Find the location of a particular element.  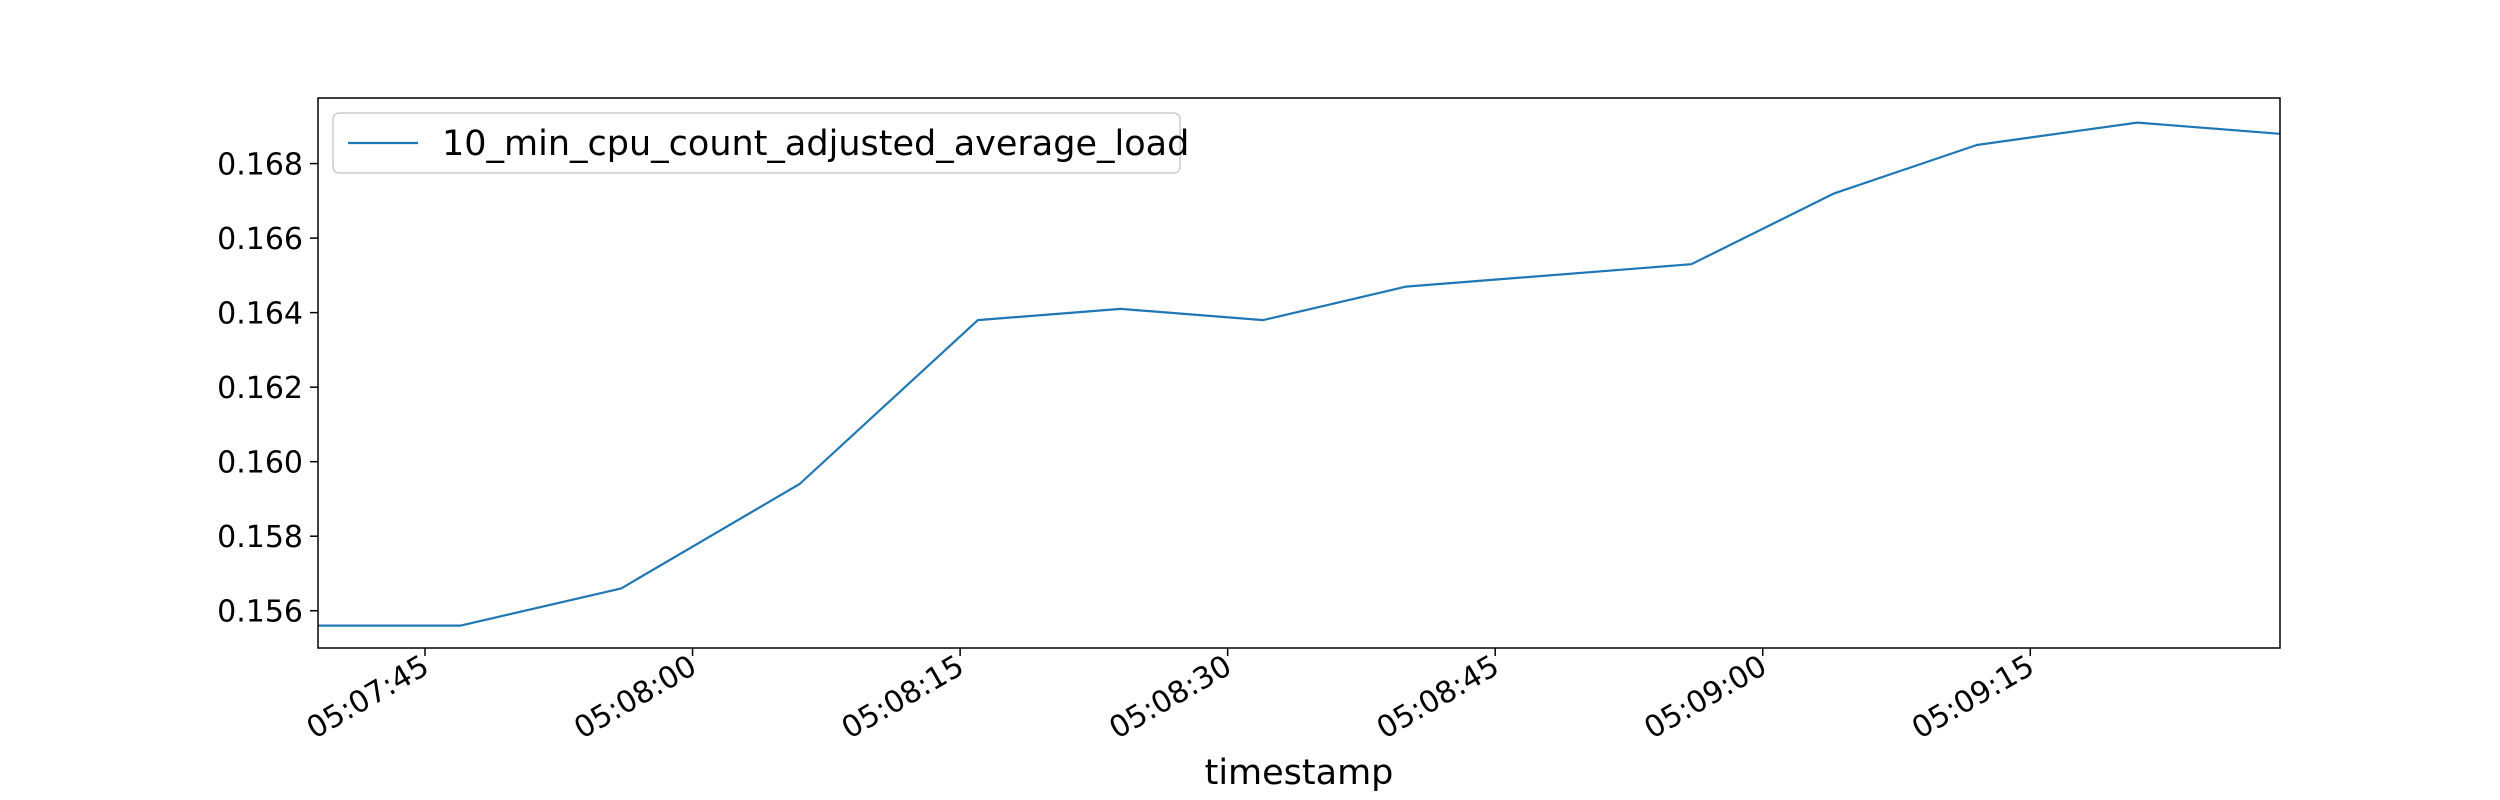

y-tick-label: 0.162 is located at coordinates (260, 388).